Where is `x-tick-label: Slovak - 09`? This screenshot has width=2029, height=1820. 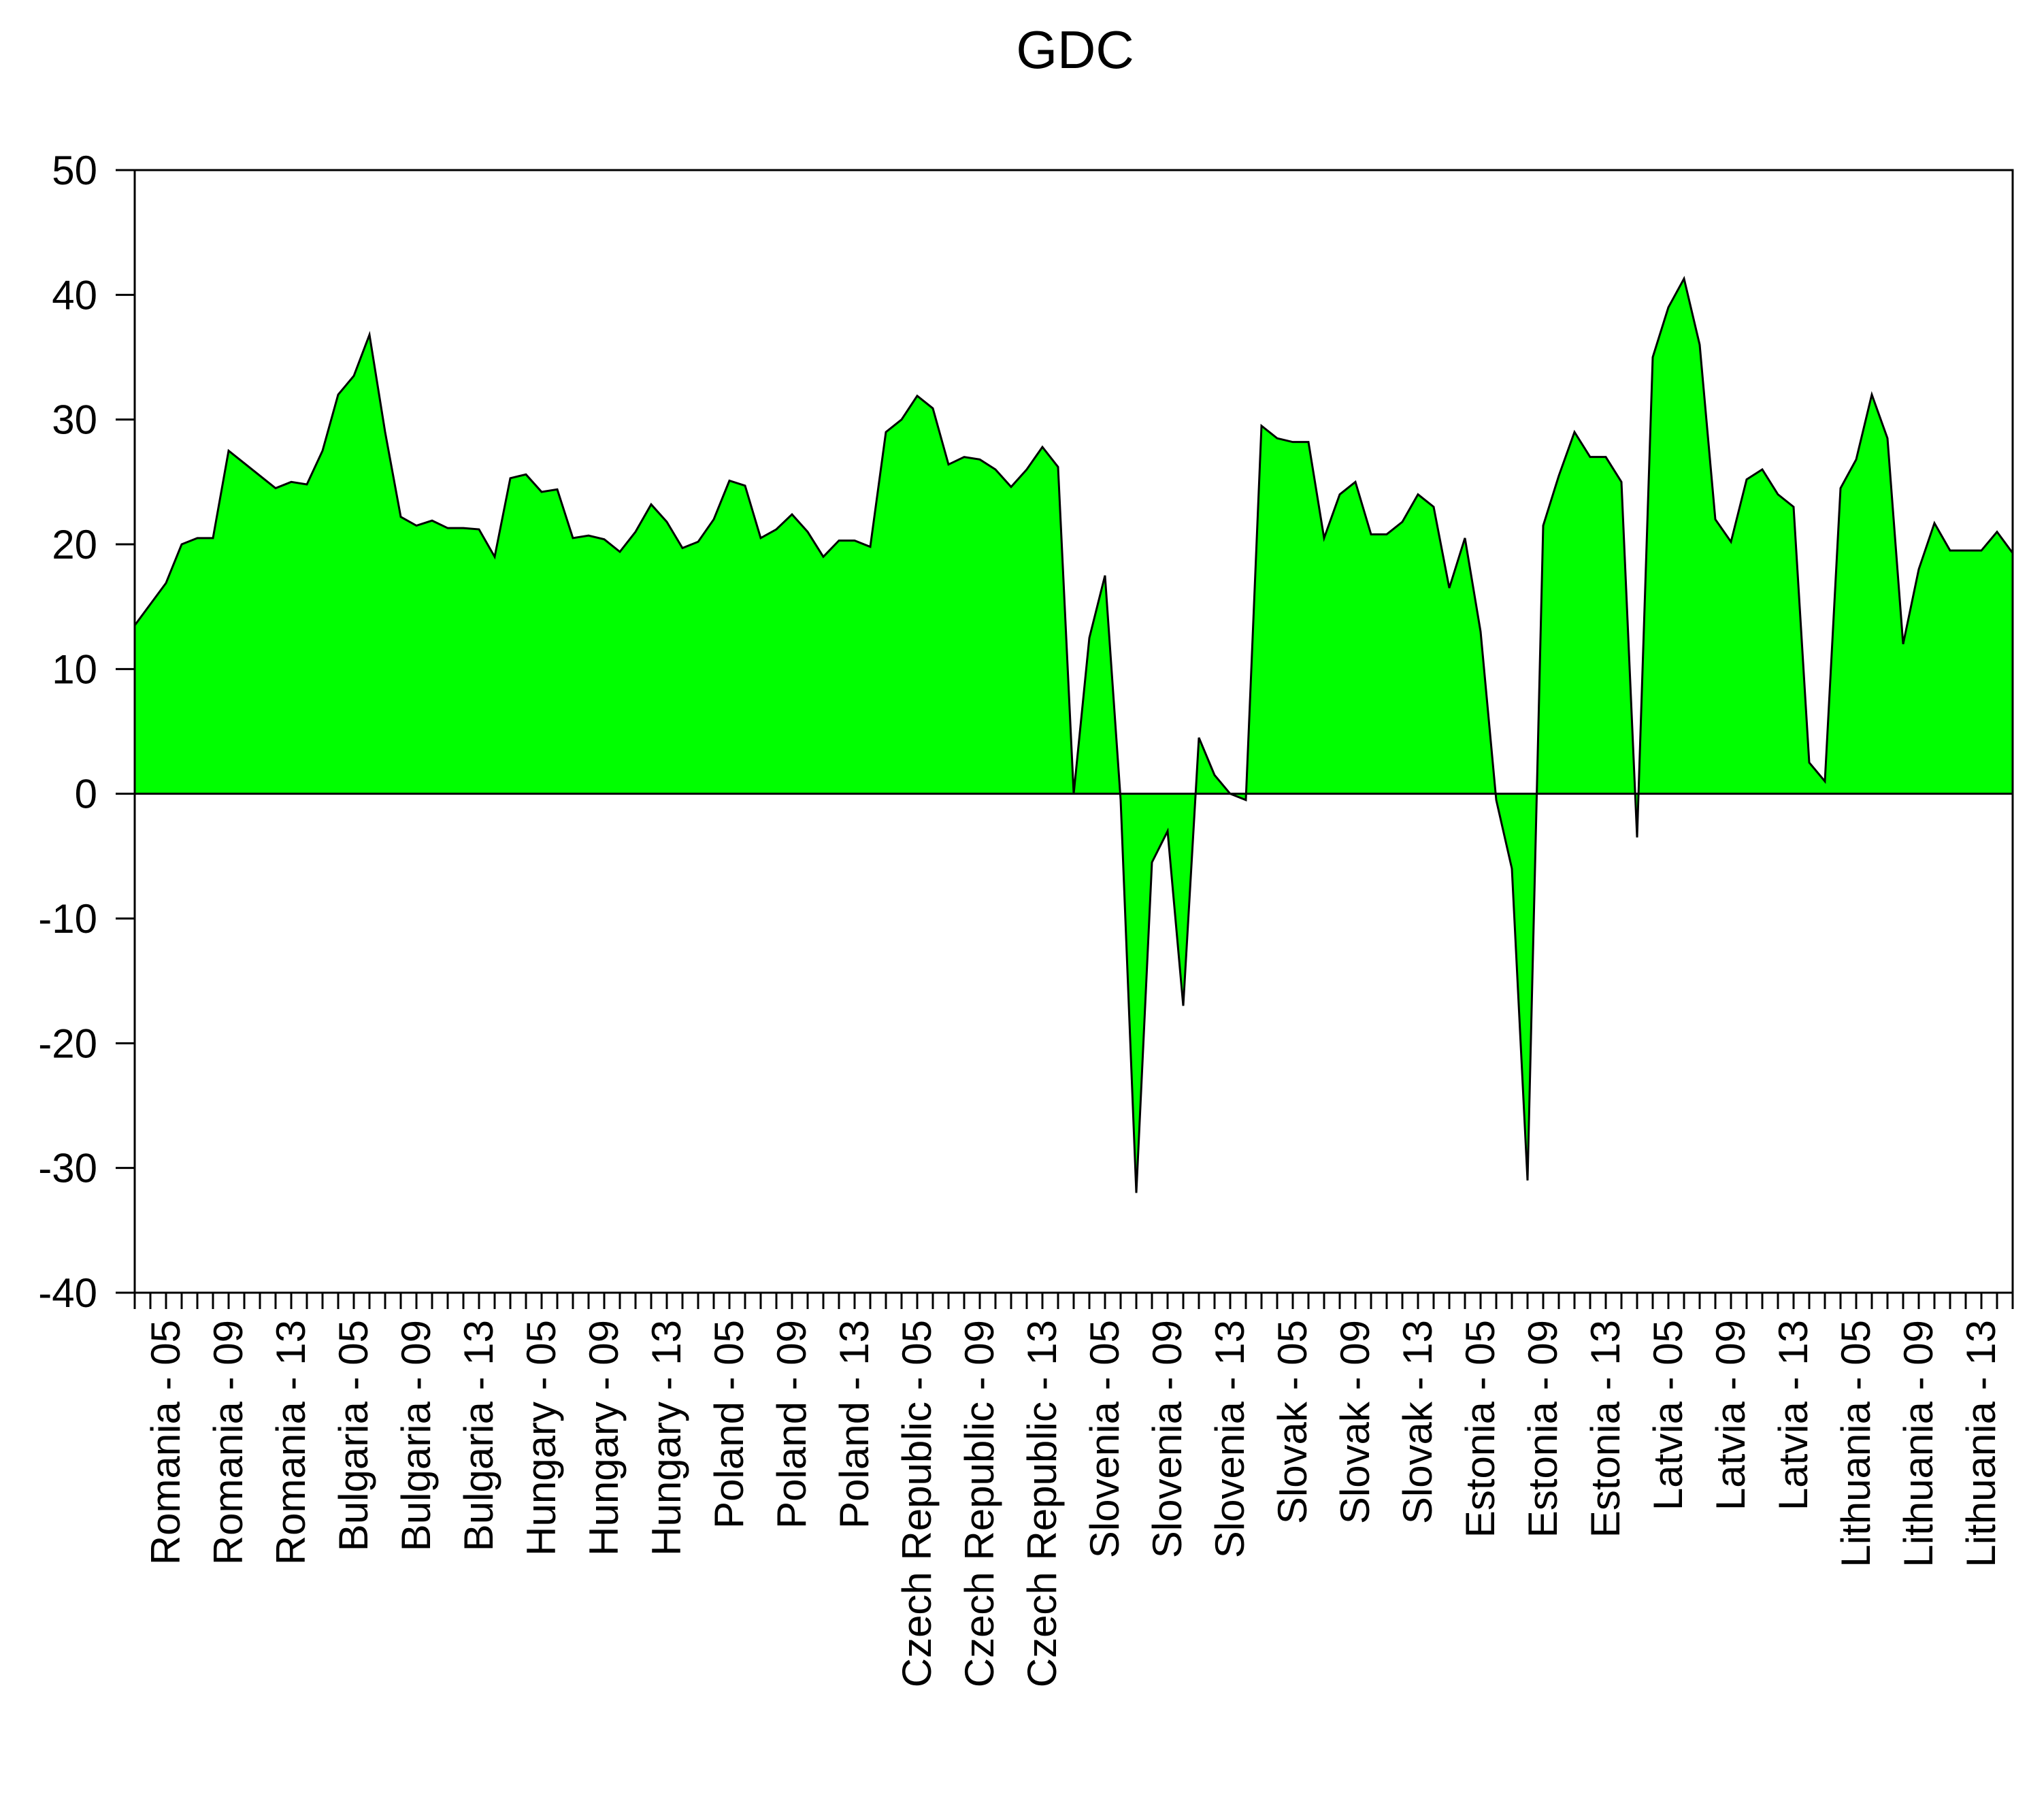
x-tick-label: Slovak - 09 is located at coordinates (1355, 1422).